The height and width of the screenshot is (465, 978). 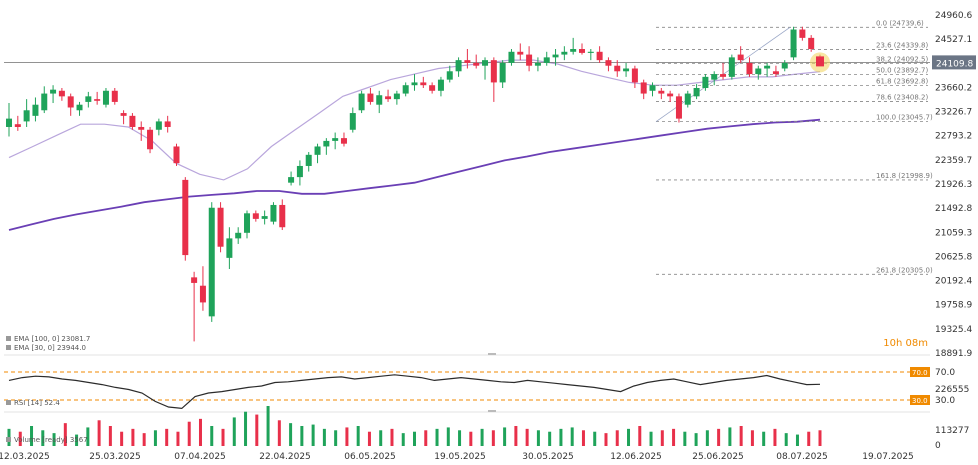 I want to click on price-tick-label: 19758.9, so click(x=953, y=306).